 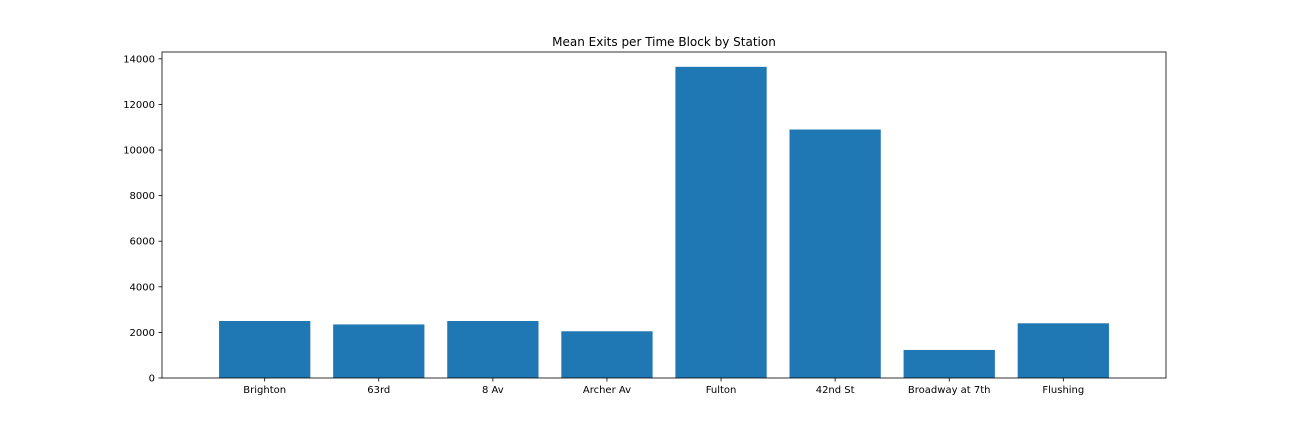 What do you see at coordinates (493, 390) in the screenshot?
I see `x-tick-label: 8 Av` at bounding box center [493, 390].